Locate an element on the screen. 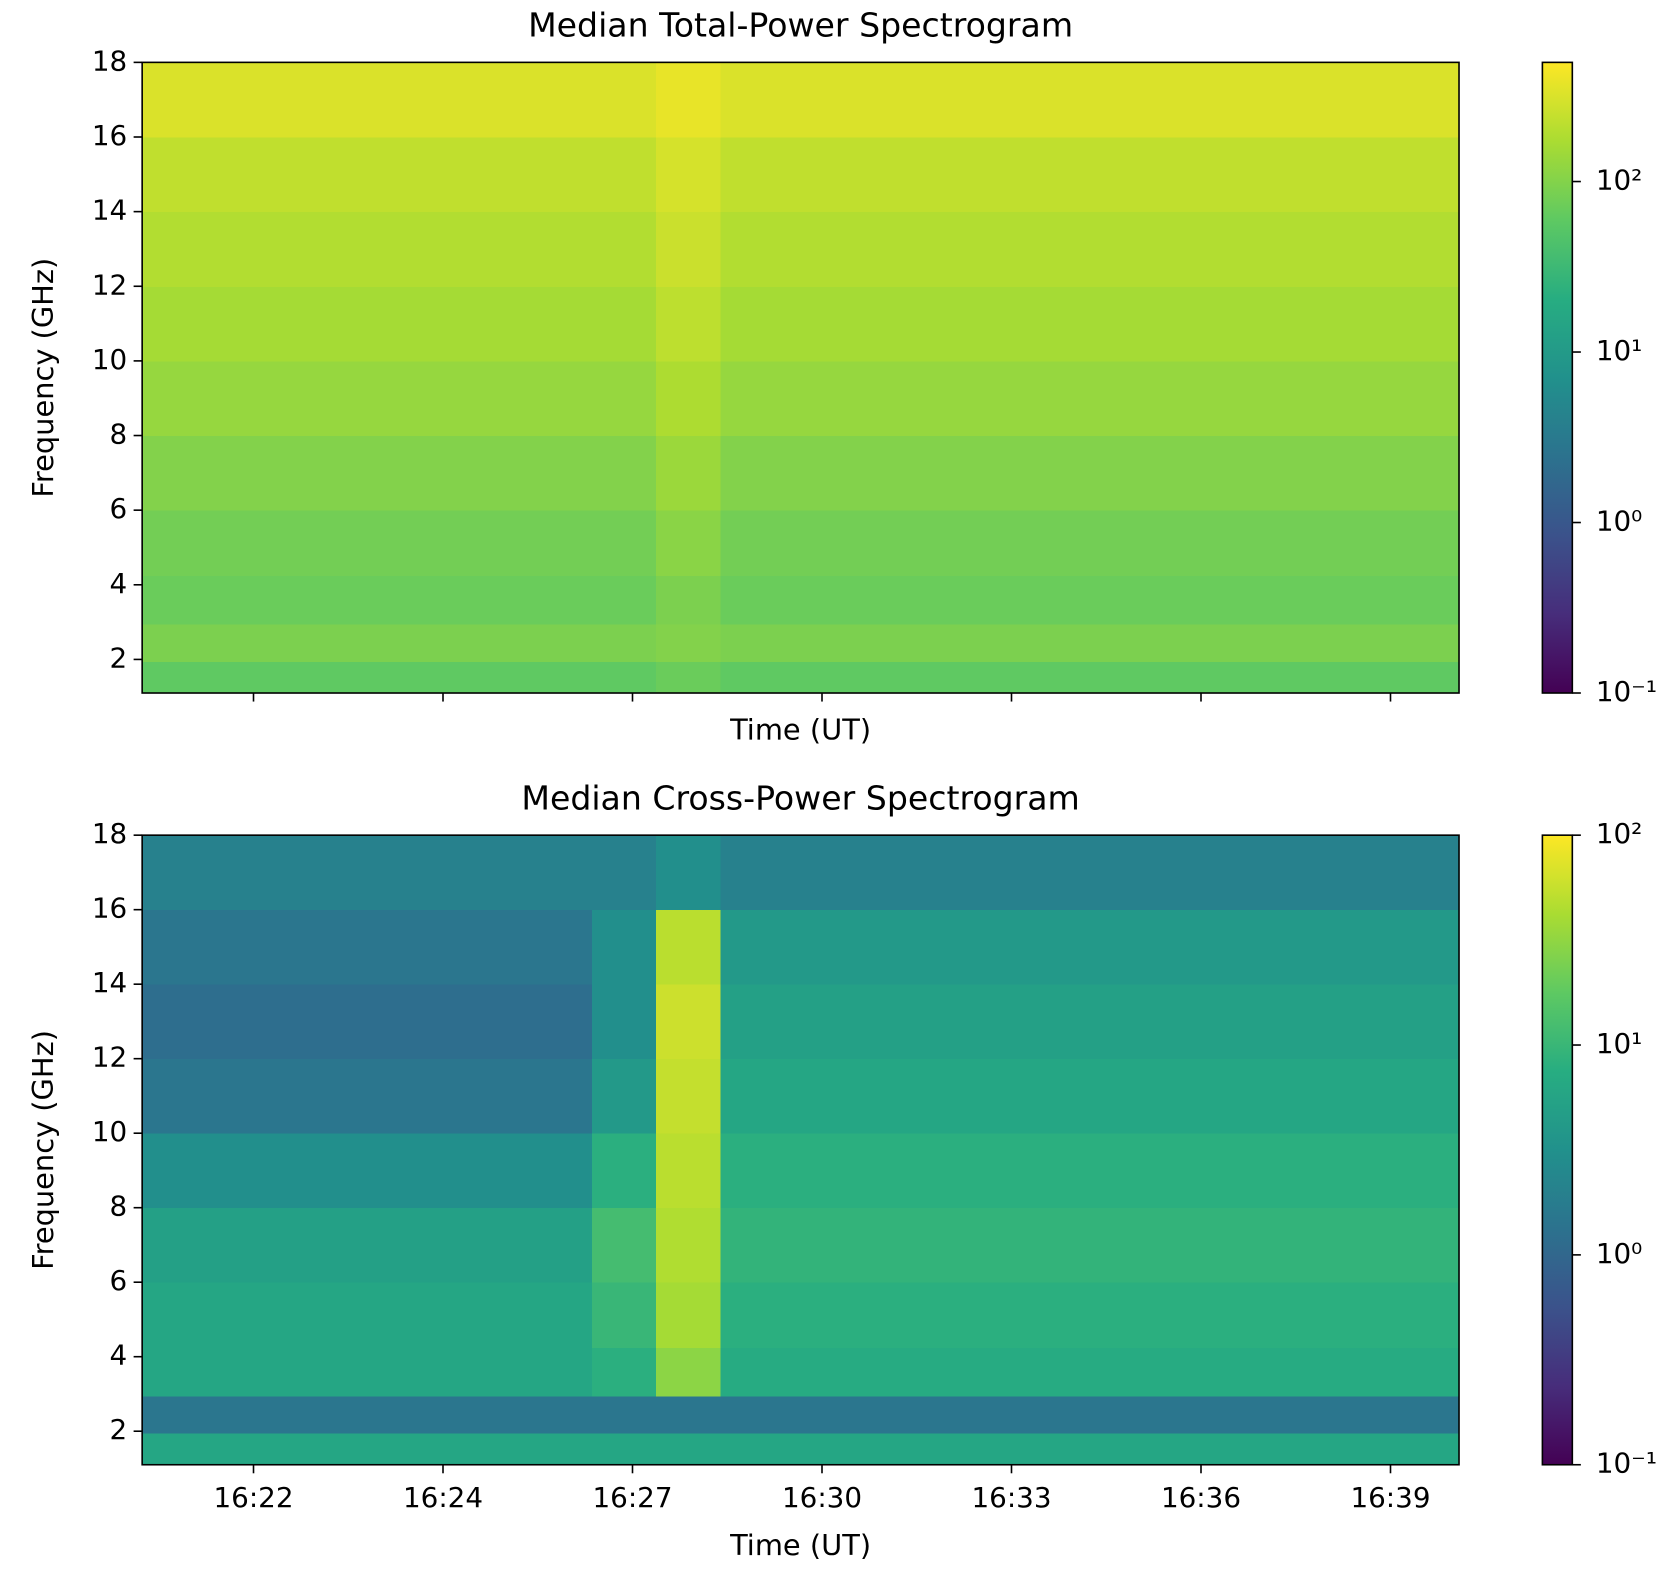  chart-title: Median Cross-Power Spectrogram is located at coordinates (800, 797).